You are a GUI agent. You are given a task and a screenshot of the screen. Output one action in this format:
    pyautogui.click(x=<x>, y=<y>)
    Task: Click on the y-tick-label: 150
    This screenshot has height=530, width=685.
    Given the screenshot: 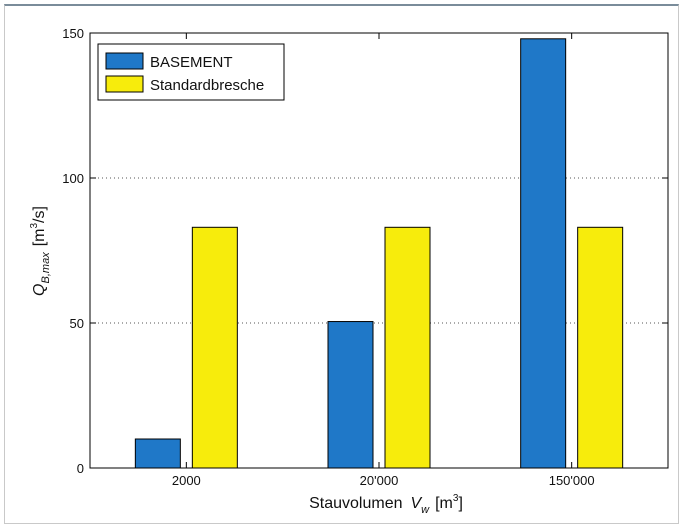 What is the action you would take?
    pyautogui.click(x=73, y=33)
    